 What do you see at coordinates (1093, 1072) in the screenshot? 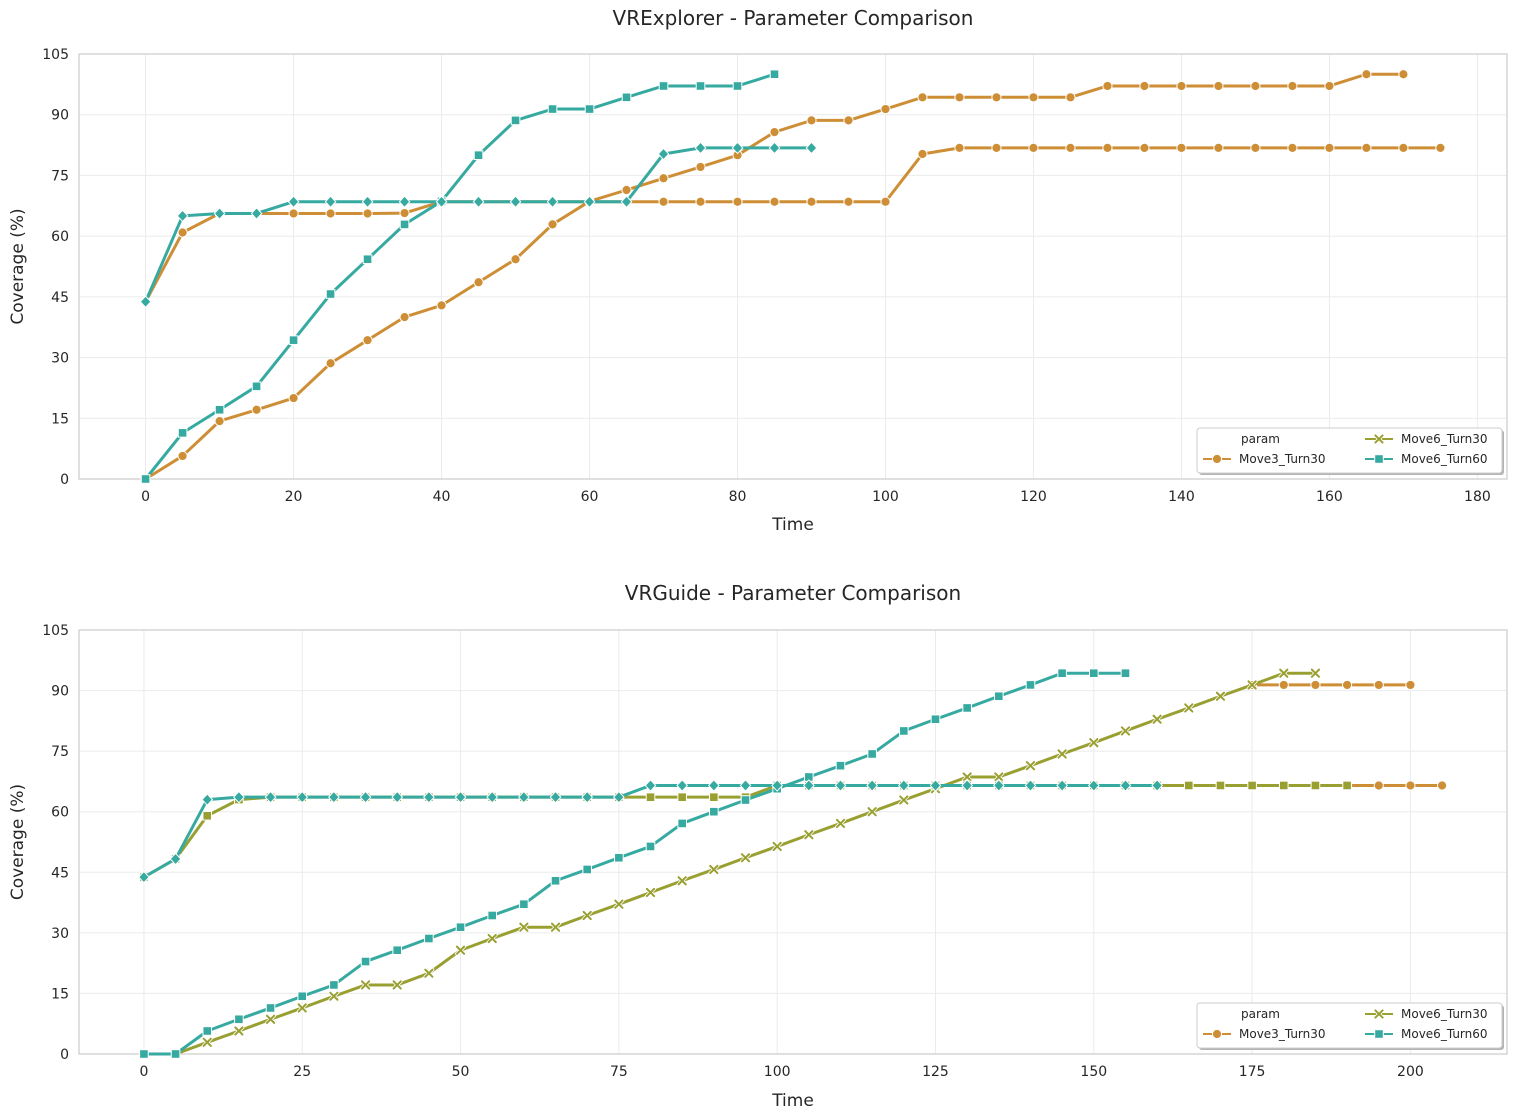
I see `x-tick-label: 150` at bounding box center [1093, 1072].